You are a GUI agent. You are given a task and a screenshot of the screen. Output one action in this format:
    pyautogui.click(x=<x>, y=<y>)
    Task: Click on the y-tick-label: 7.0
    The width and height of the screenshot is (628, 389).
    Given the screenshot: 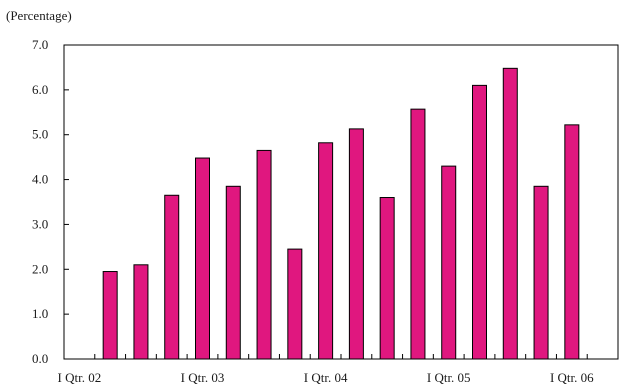 What is the action you would take?
    pyautogui.click(x=40, y=44)
    